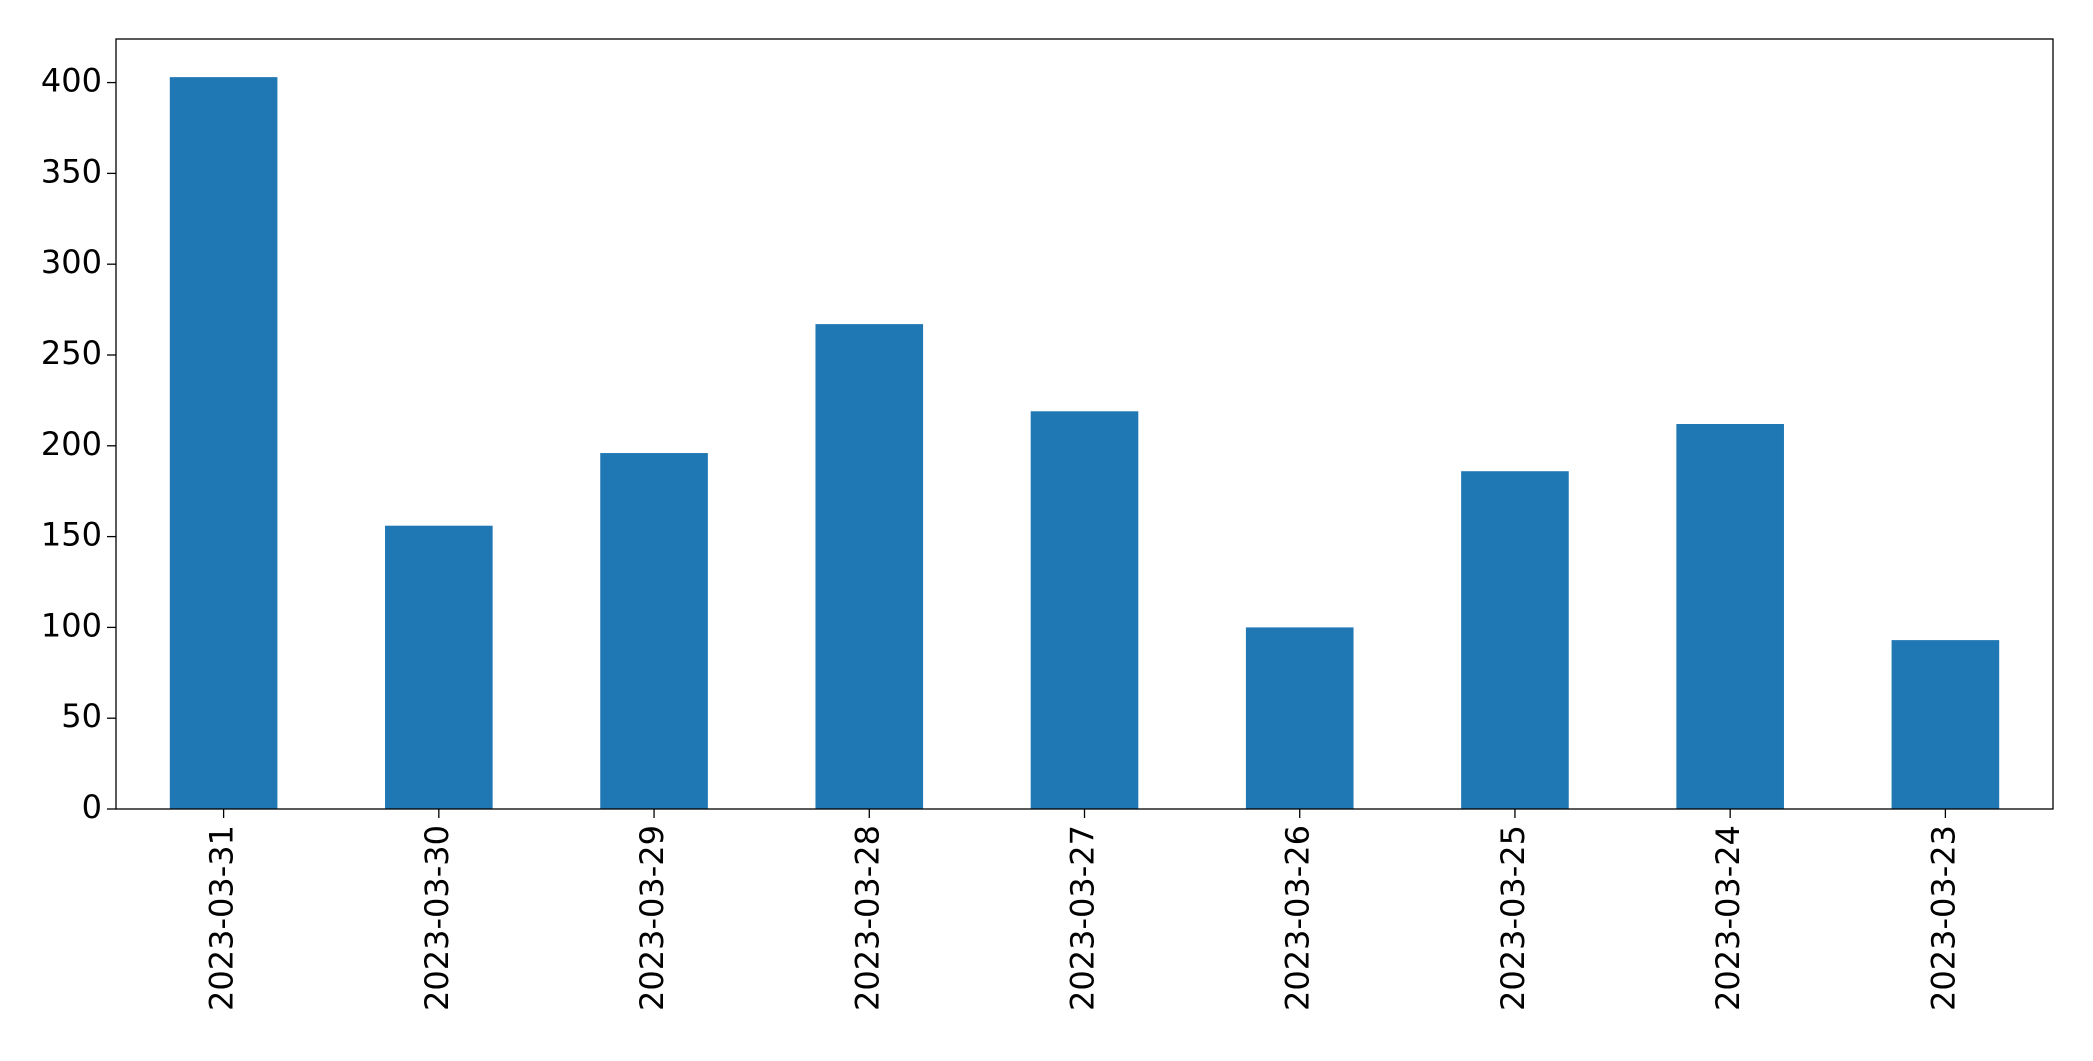  Describe the element at coordinates (1298, 918) in the screenshot. I see `x-tick-label: 2023-03-26` at that location.